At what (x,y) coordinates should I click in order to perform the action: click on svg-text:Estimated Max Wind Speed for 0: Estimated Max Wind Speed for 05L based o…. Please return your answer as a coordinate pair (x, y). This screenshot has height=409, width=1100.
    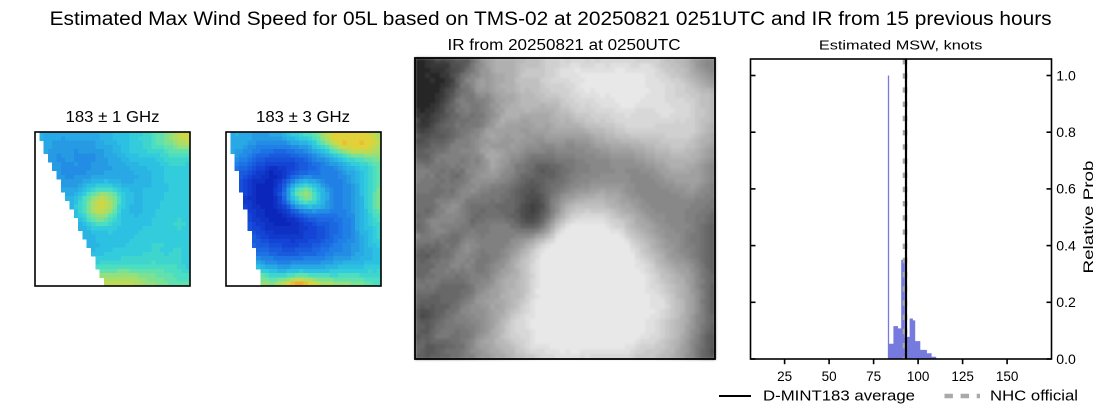
    Looking at the image, I should click on (551, 19).